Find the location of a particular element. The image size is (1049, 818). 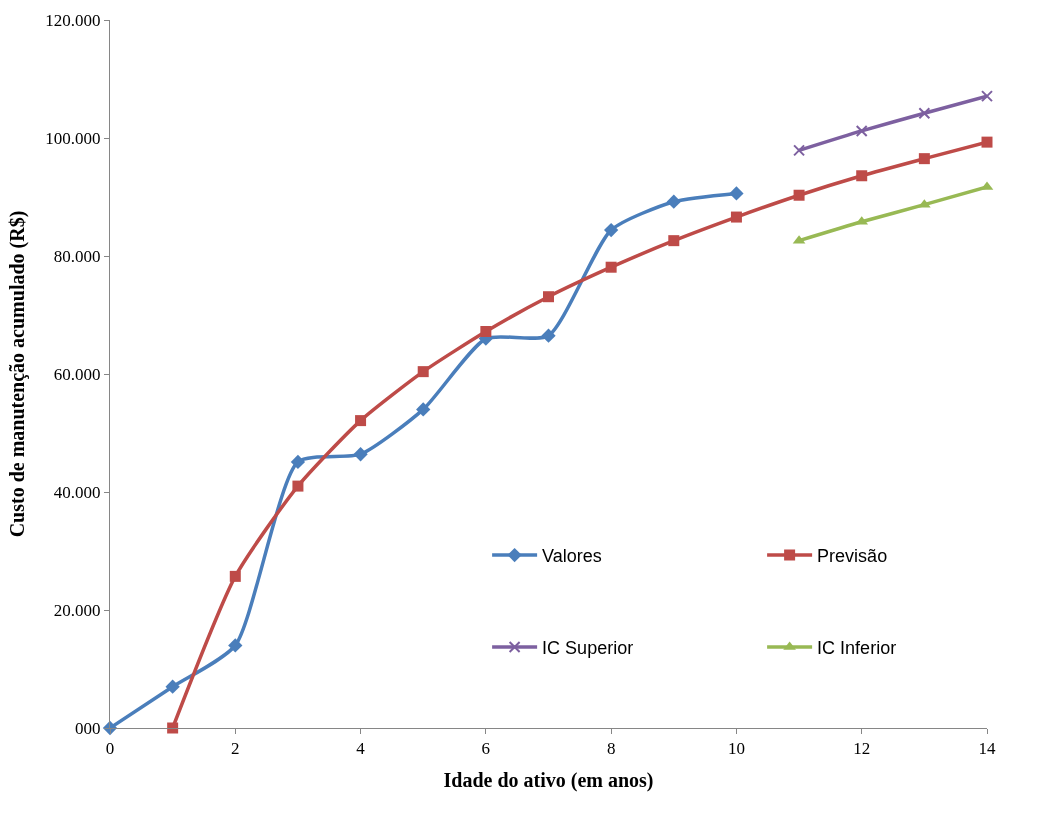

x-tick-label: 10 is located at coordinates (736, 749).